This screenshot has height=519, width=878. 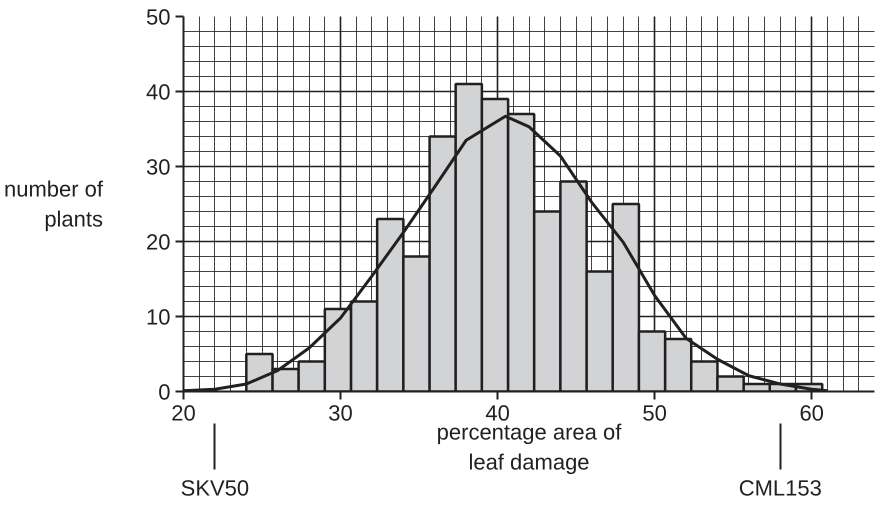 I want to click on x-tick-label: 30, so click(x=340, y=413).